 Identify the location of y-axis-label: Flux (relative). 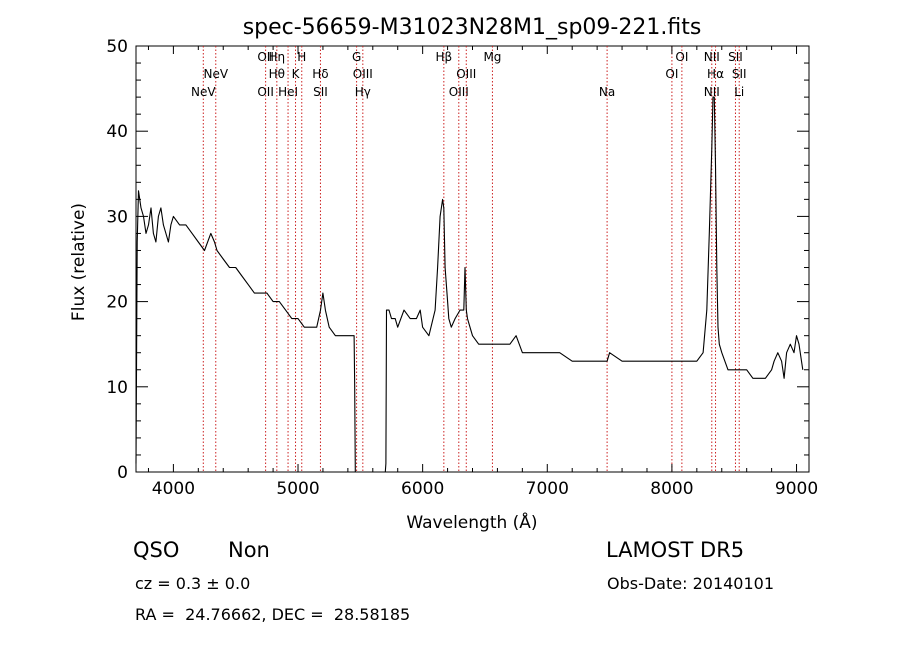
(79, 262).